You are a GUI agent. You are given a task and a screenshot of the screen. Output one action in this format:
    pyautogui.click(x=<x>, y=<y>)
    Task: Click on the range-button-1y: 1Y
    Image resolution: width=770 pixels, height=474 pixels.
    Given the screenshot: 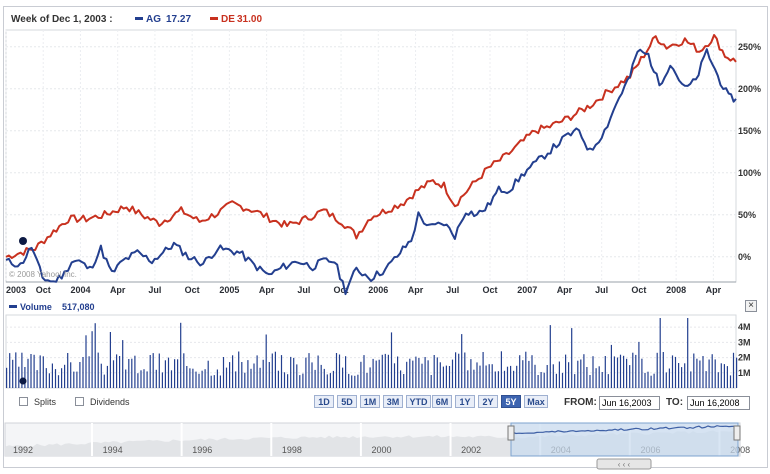 What is the action you would take?
    pyautogui.click(x=465, y=401)
    